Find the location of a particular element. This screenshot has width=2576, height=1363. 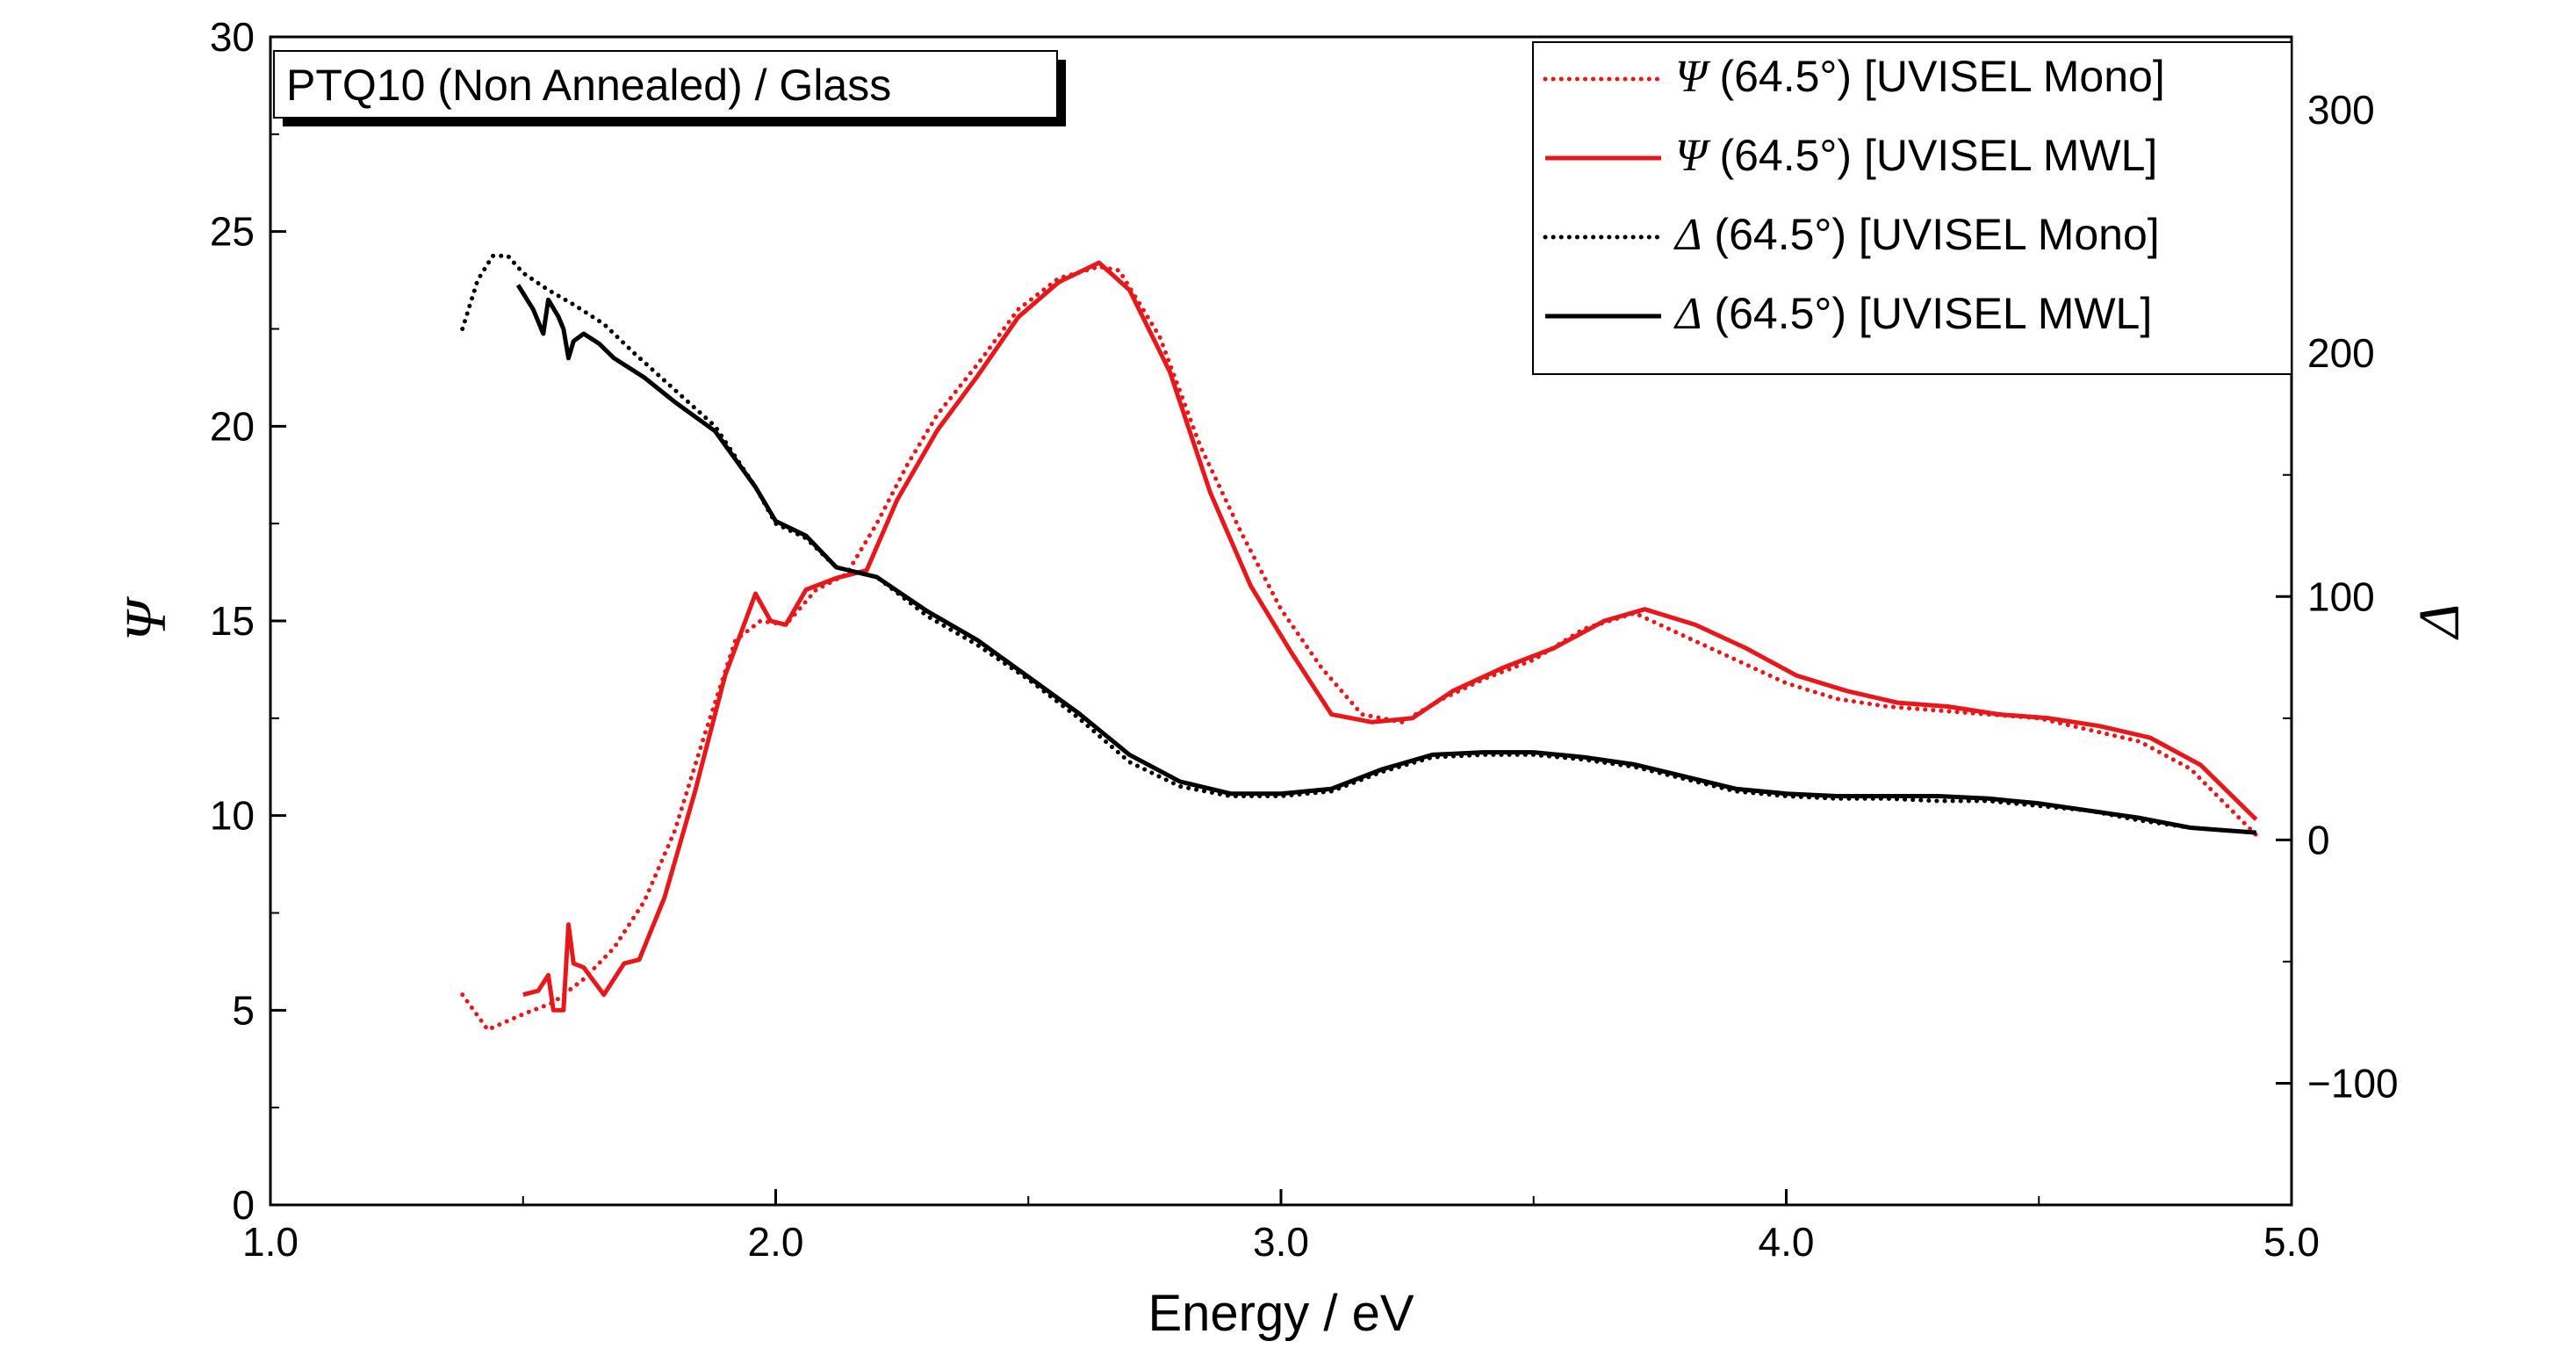

y-left-tick-label: 0 is located at coordinates (243, 1205).